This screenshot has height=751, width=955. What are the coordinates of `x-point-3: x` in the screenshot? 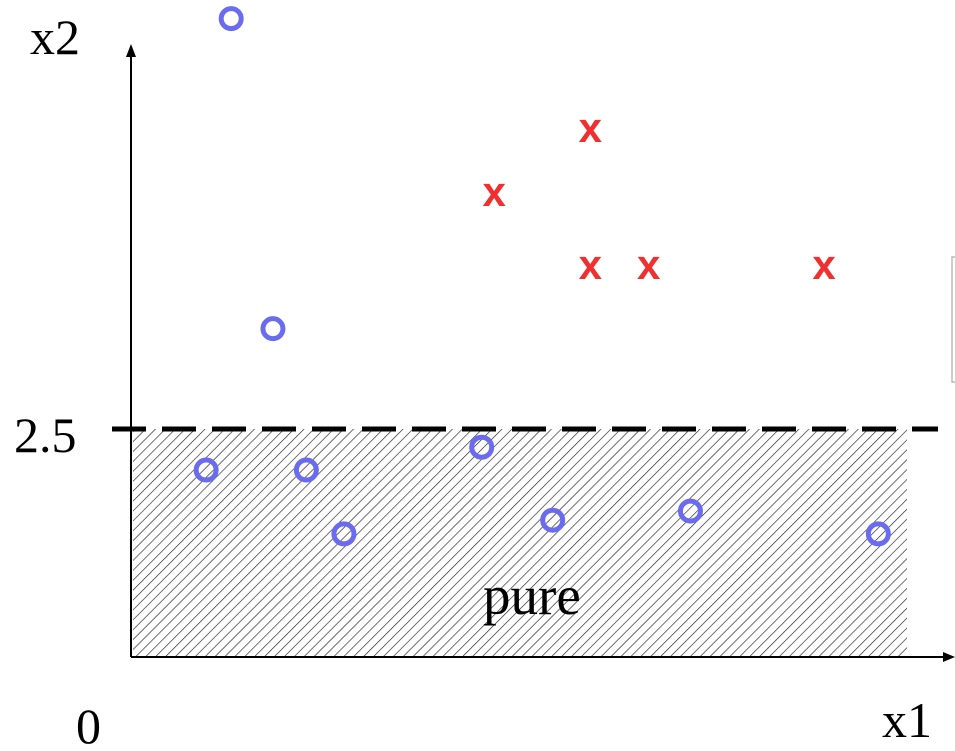 It's located at (591, 127).